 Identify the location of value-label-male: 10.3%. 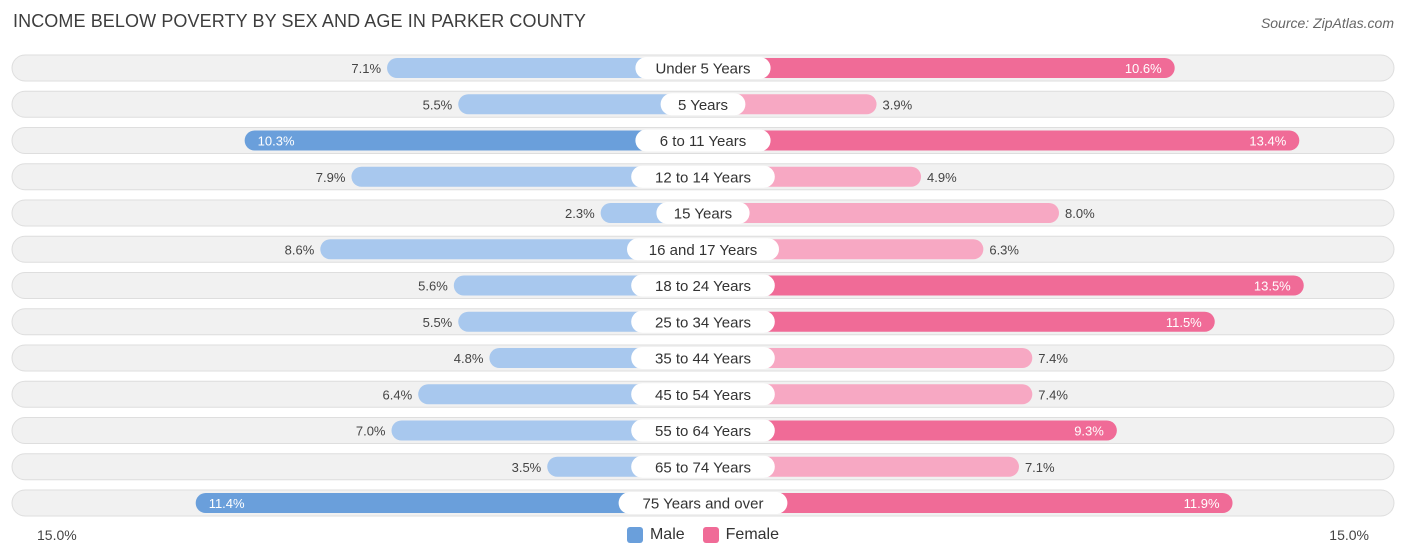
(276, 141).